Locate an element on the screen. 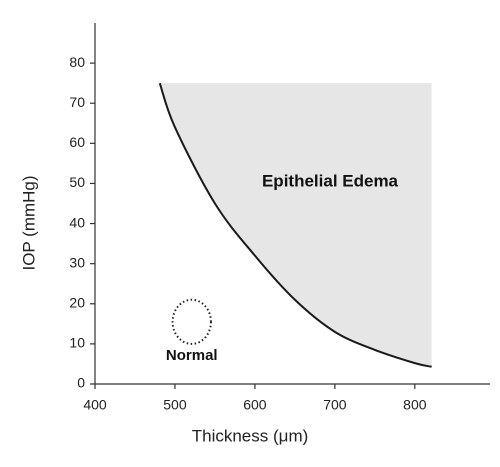  region-label: Epithelial Edema is located at coordinates (330, 180).